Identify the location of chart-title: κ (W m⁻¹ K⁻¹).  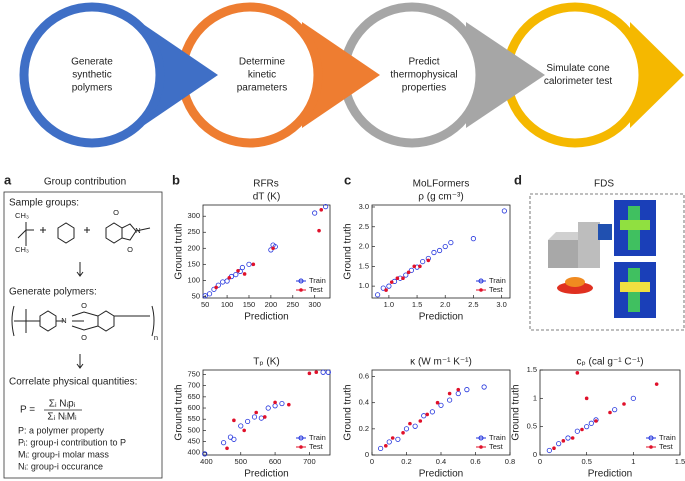
(441, 362).